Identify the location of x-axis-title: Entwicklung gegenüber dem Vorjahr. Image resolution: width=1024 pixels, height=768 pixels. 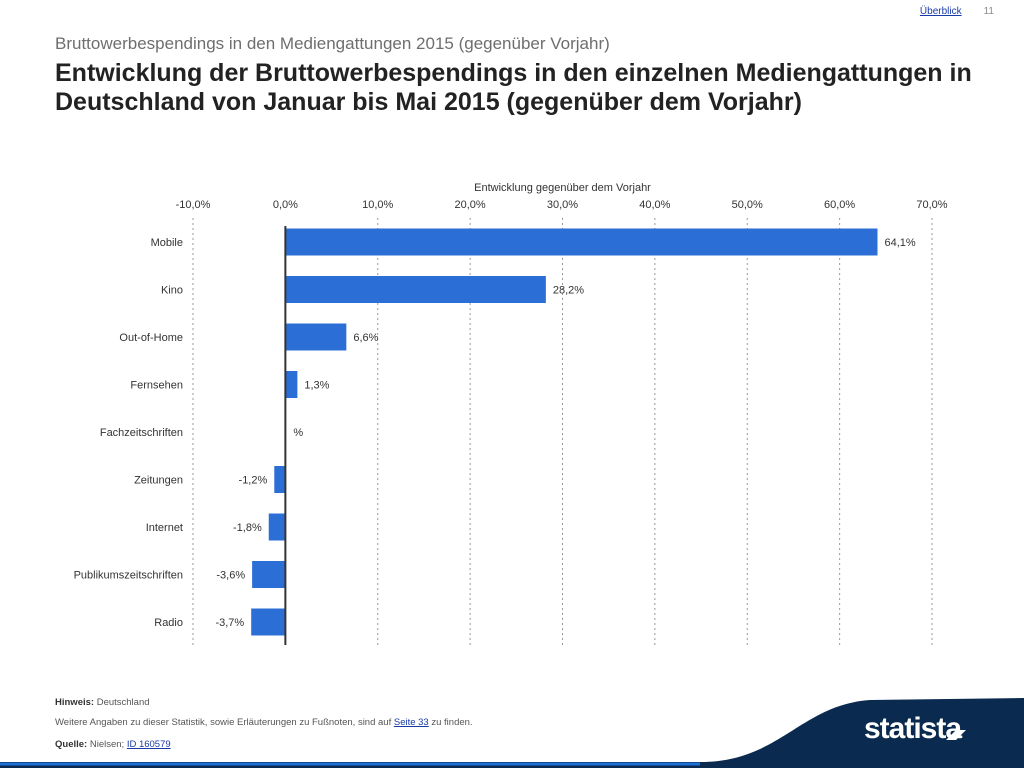
(562, 188).